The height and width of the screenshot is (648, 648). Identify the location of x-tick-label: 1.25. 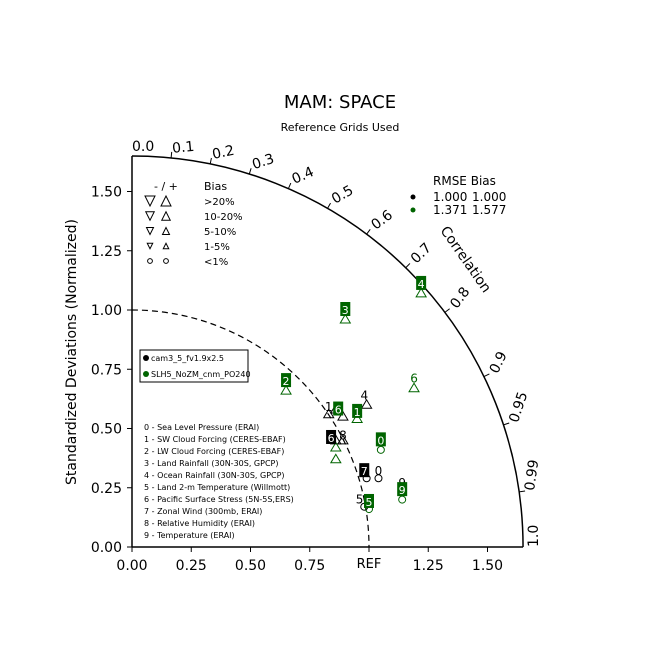
(428, 566).